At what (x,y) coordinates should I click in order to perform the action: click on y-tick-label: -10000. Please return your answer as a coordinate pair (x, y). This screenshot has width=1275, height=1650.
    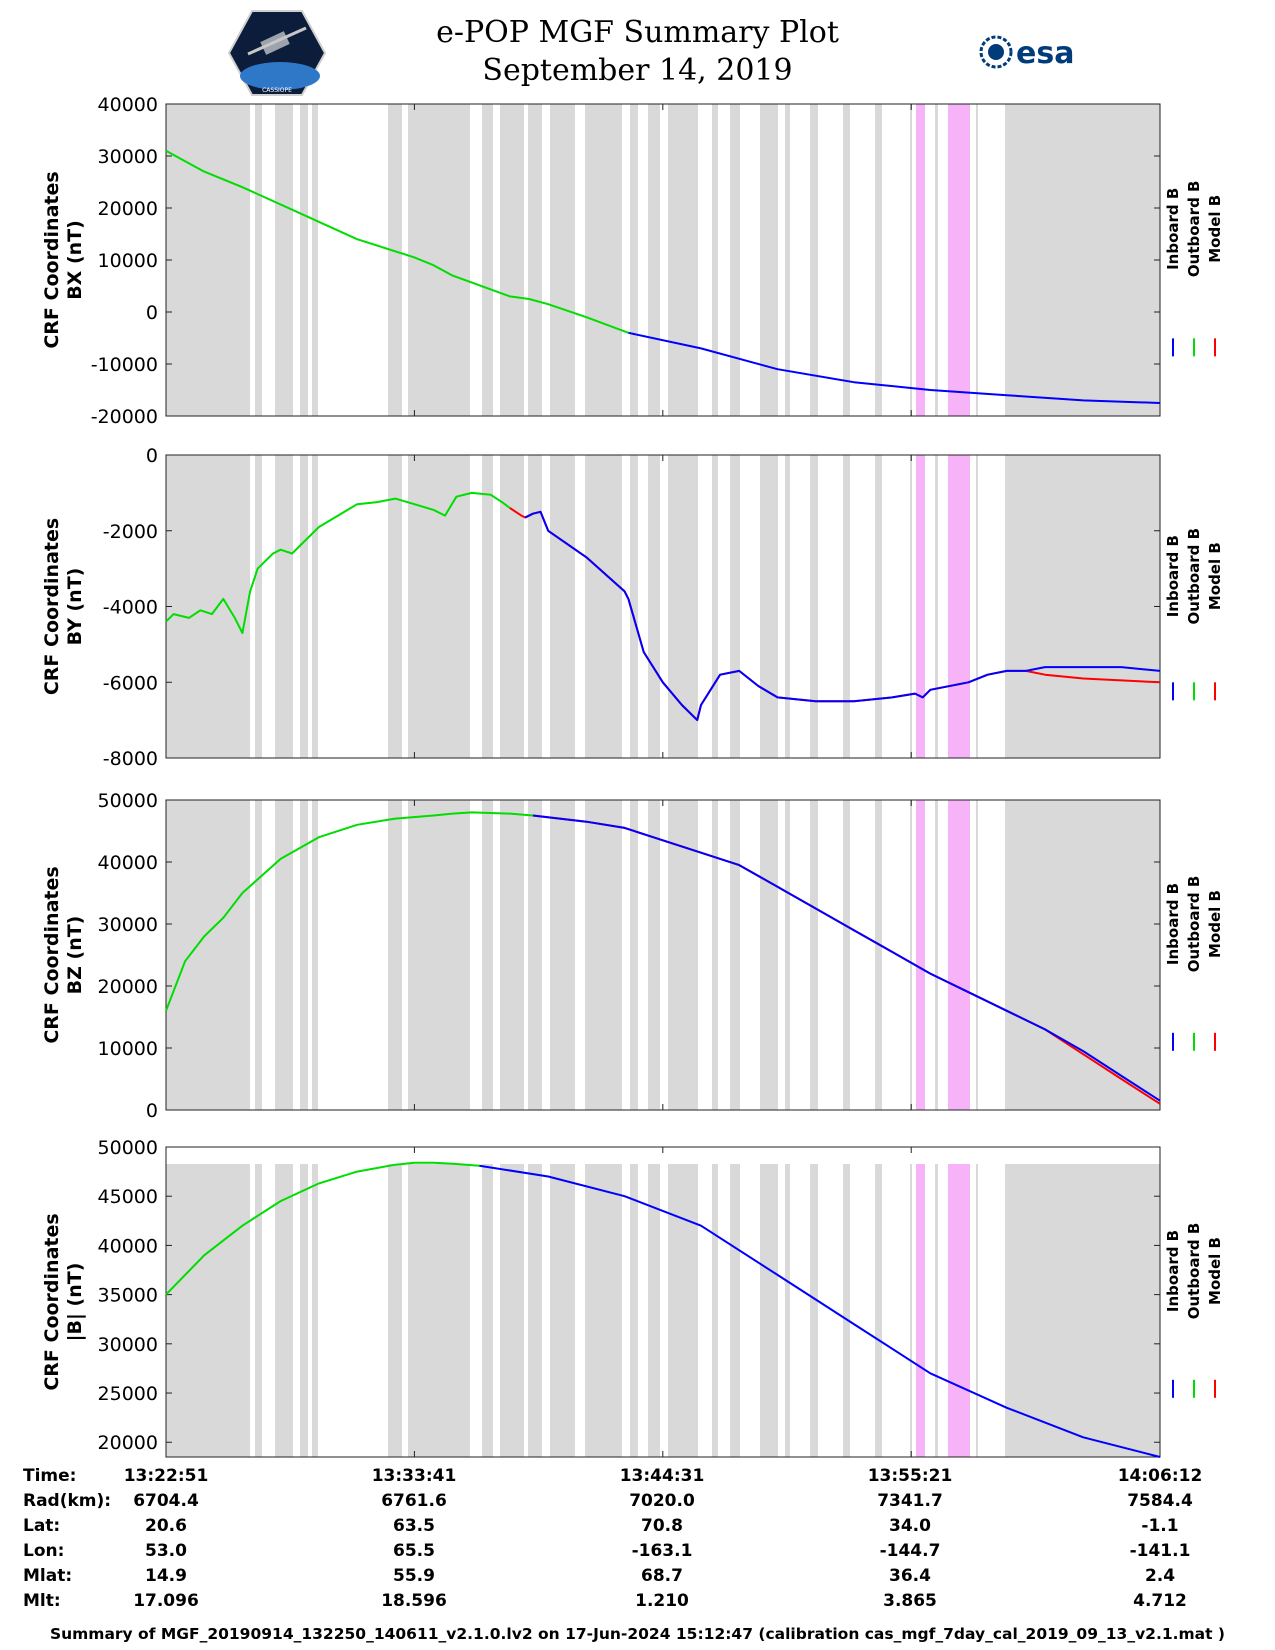
    Looking at the image, I should click on (124, 365).